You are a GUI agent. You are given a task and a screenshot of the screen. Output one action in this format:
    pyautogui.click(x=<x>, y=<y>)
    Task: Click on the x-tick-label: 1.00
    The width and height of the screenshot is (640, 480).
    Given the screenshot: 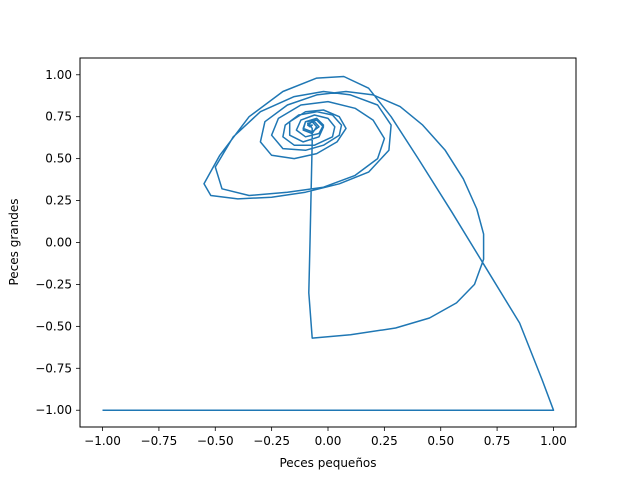 What is the action you would take?
    pyautogui.click(x=553, y=441)
    